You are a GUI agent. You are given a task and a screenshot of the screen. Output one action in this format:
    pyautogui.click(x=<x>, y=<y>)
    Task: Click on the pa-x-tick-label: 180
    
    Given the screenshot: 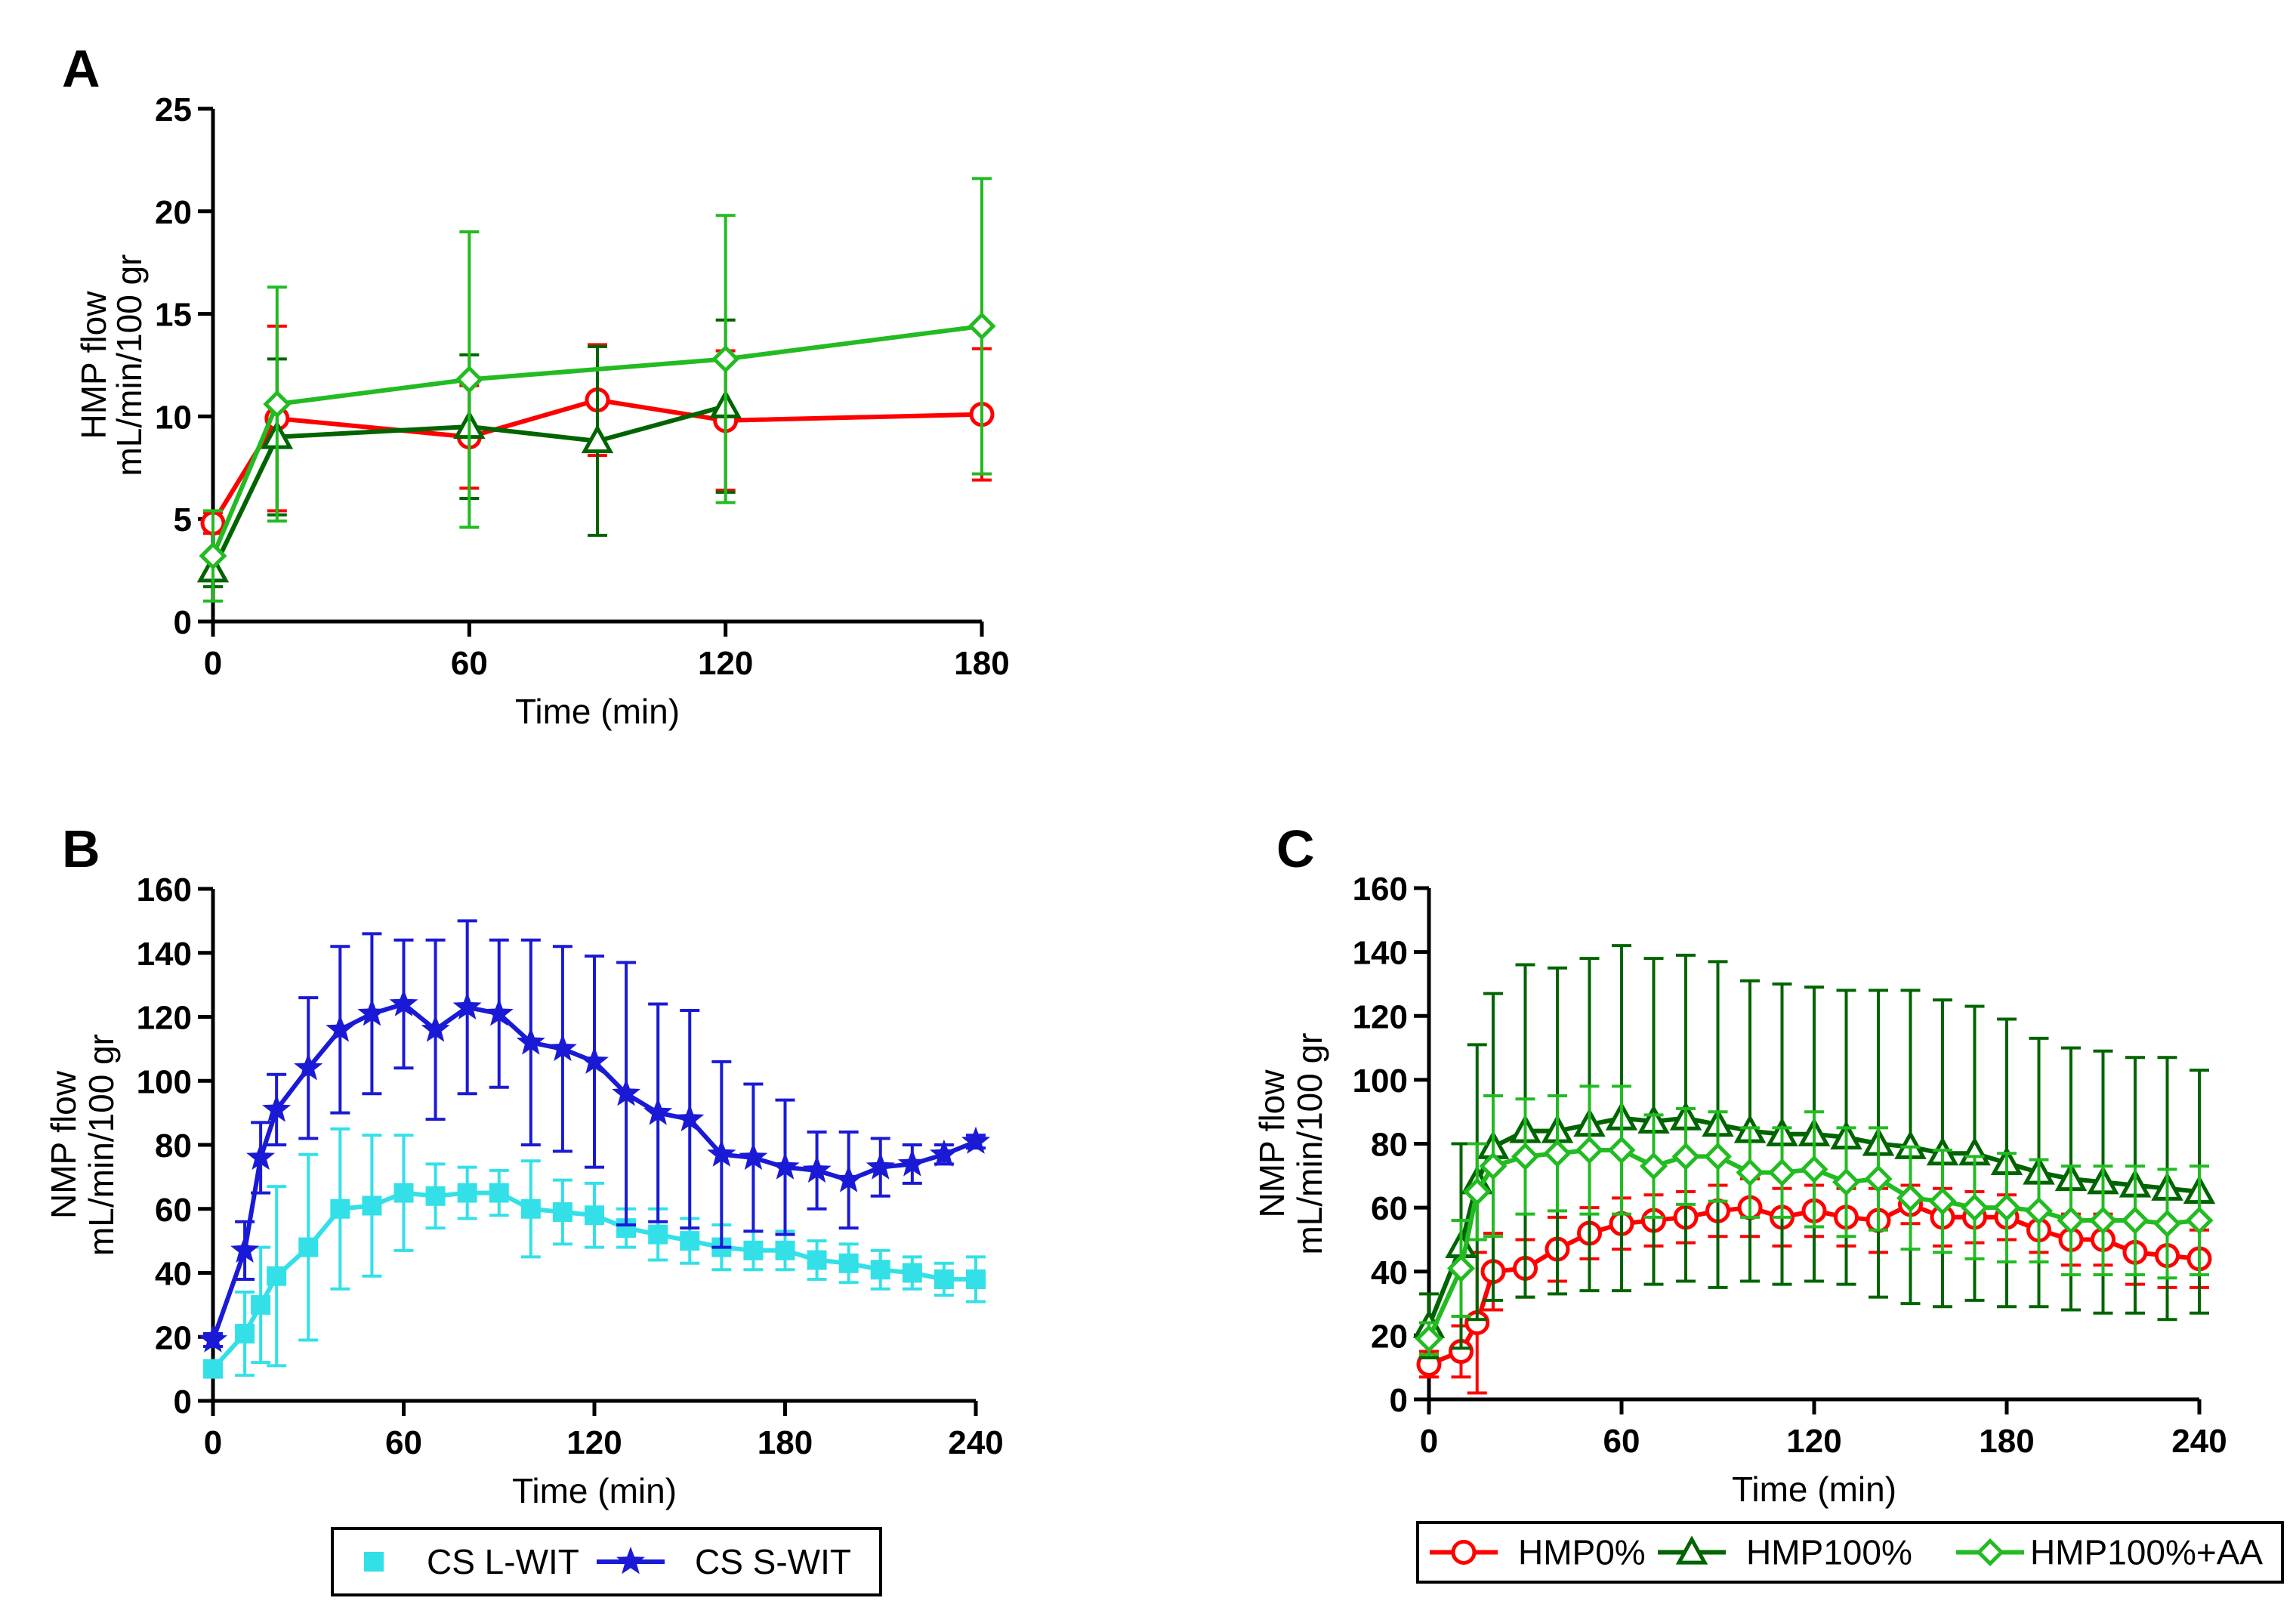 What is the action you would take?
    pyautogui.click(x=981, y=663)
    